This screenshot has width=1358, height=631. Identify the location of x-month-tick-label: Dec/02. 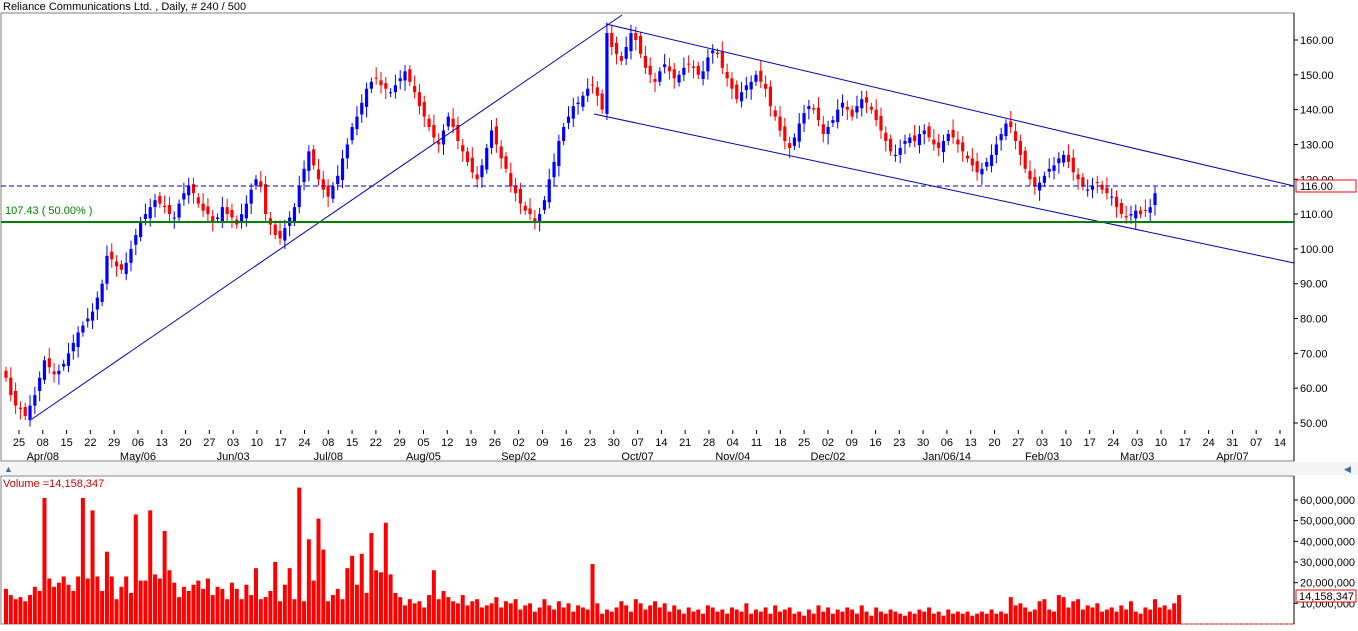
(828, 457).